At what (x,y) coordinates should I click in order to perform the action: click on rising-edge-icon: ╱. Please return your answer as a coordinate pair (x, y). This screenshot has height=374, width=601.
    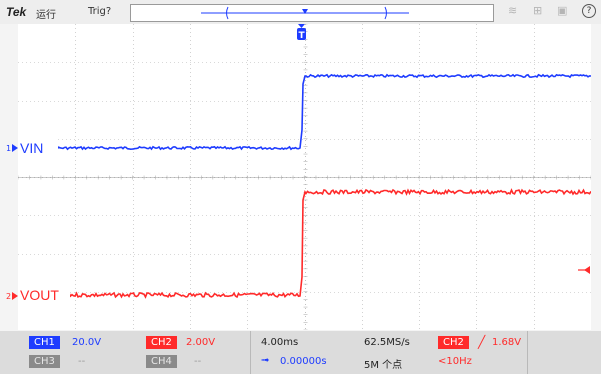
    Looking at the image, I should click on (482, 342).